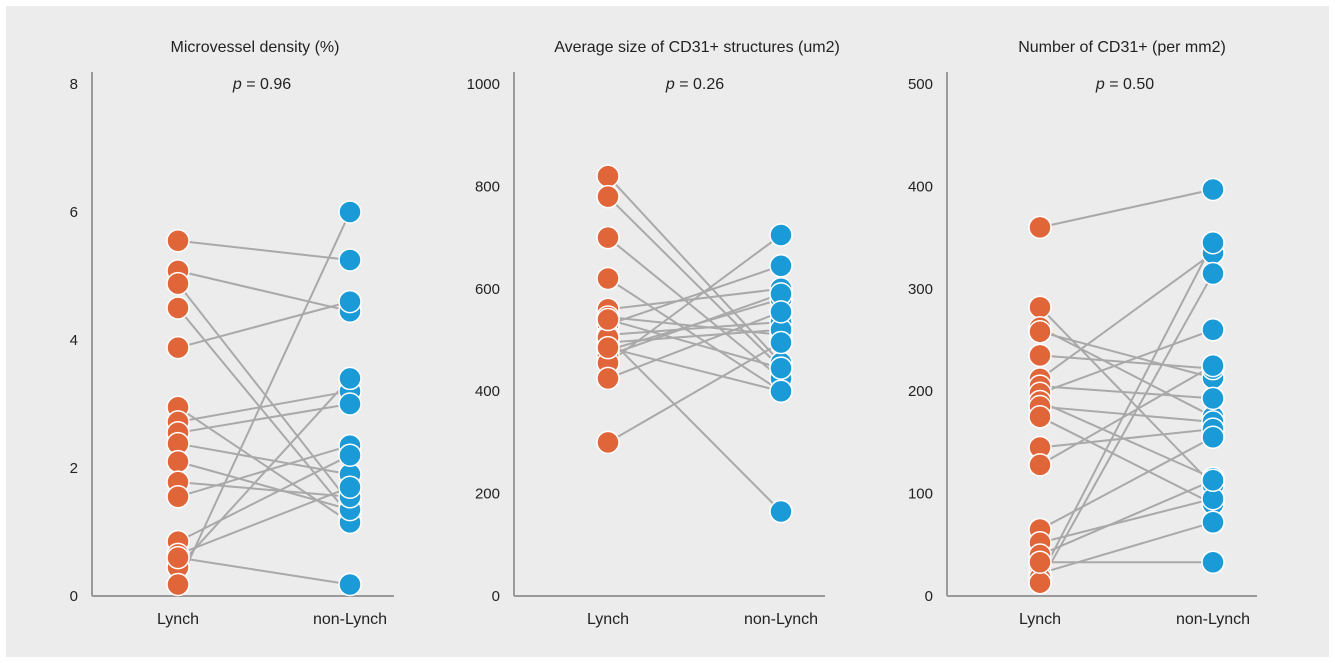 The height and width of the screenshot is (663, 1335). I want to click on p-value: = 0.26, so click(699, 84).